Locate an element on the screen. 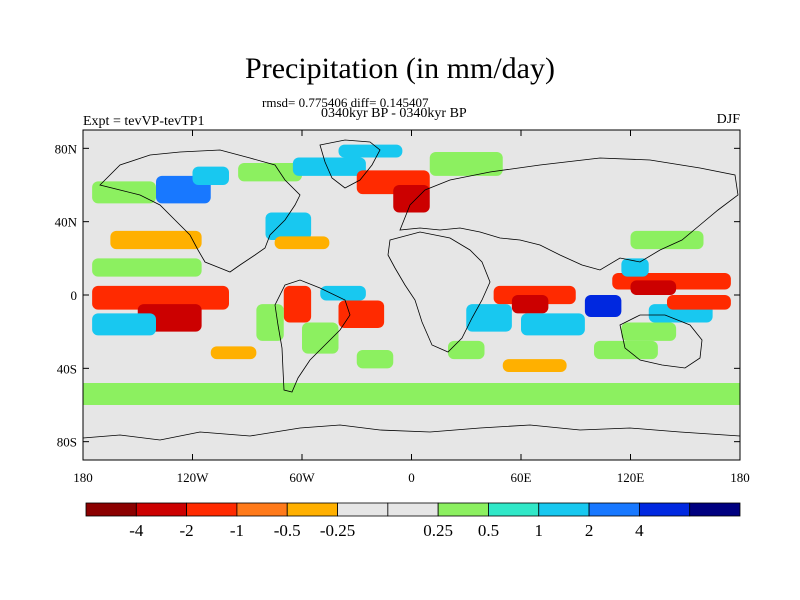  lat-tick-label: 40S is located at coordinates (67, 368).